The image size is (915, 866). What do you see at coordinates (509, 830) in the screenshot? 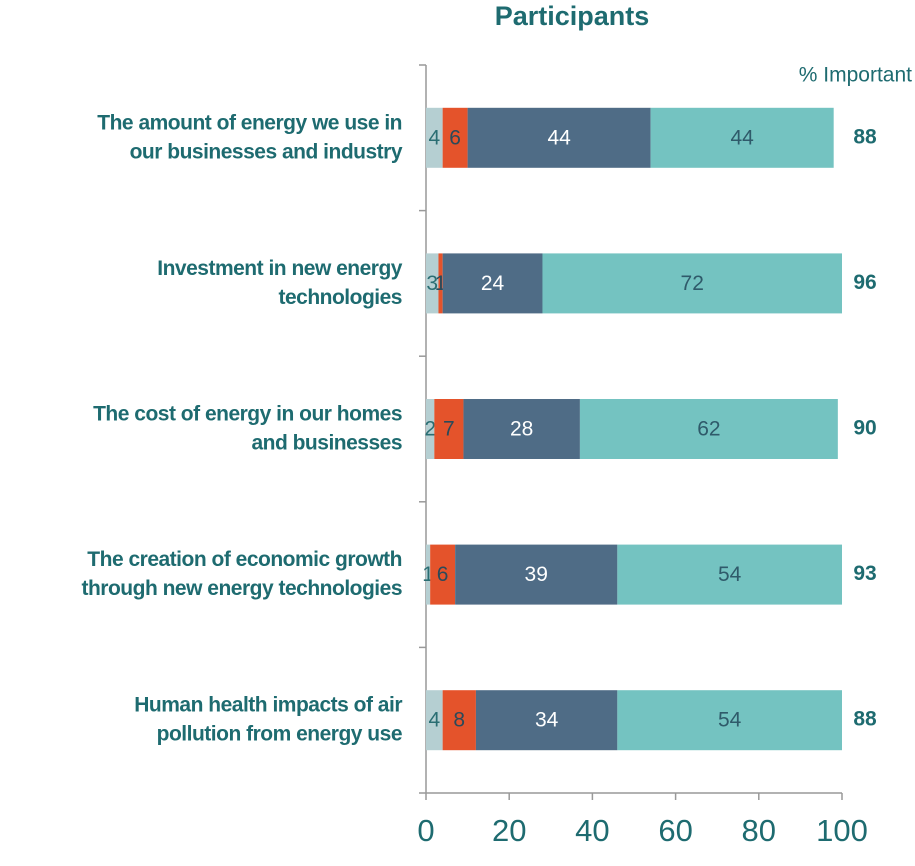
I see `x-tick-label: 20` at bounding box center [509, 830].